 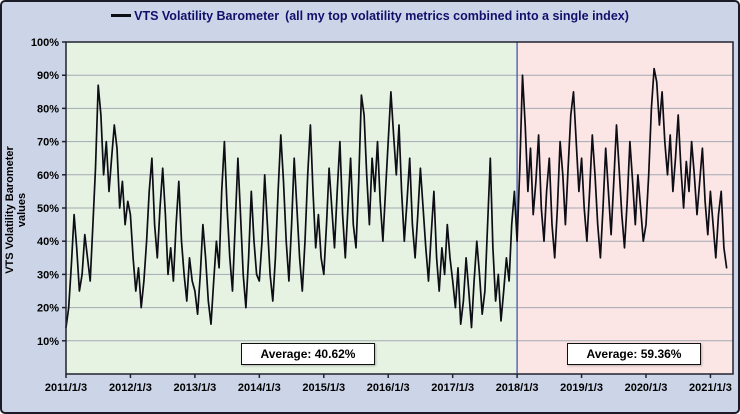 I want to click on y-tick-label: 60%, so click(x=48, y=176).